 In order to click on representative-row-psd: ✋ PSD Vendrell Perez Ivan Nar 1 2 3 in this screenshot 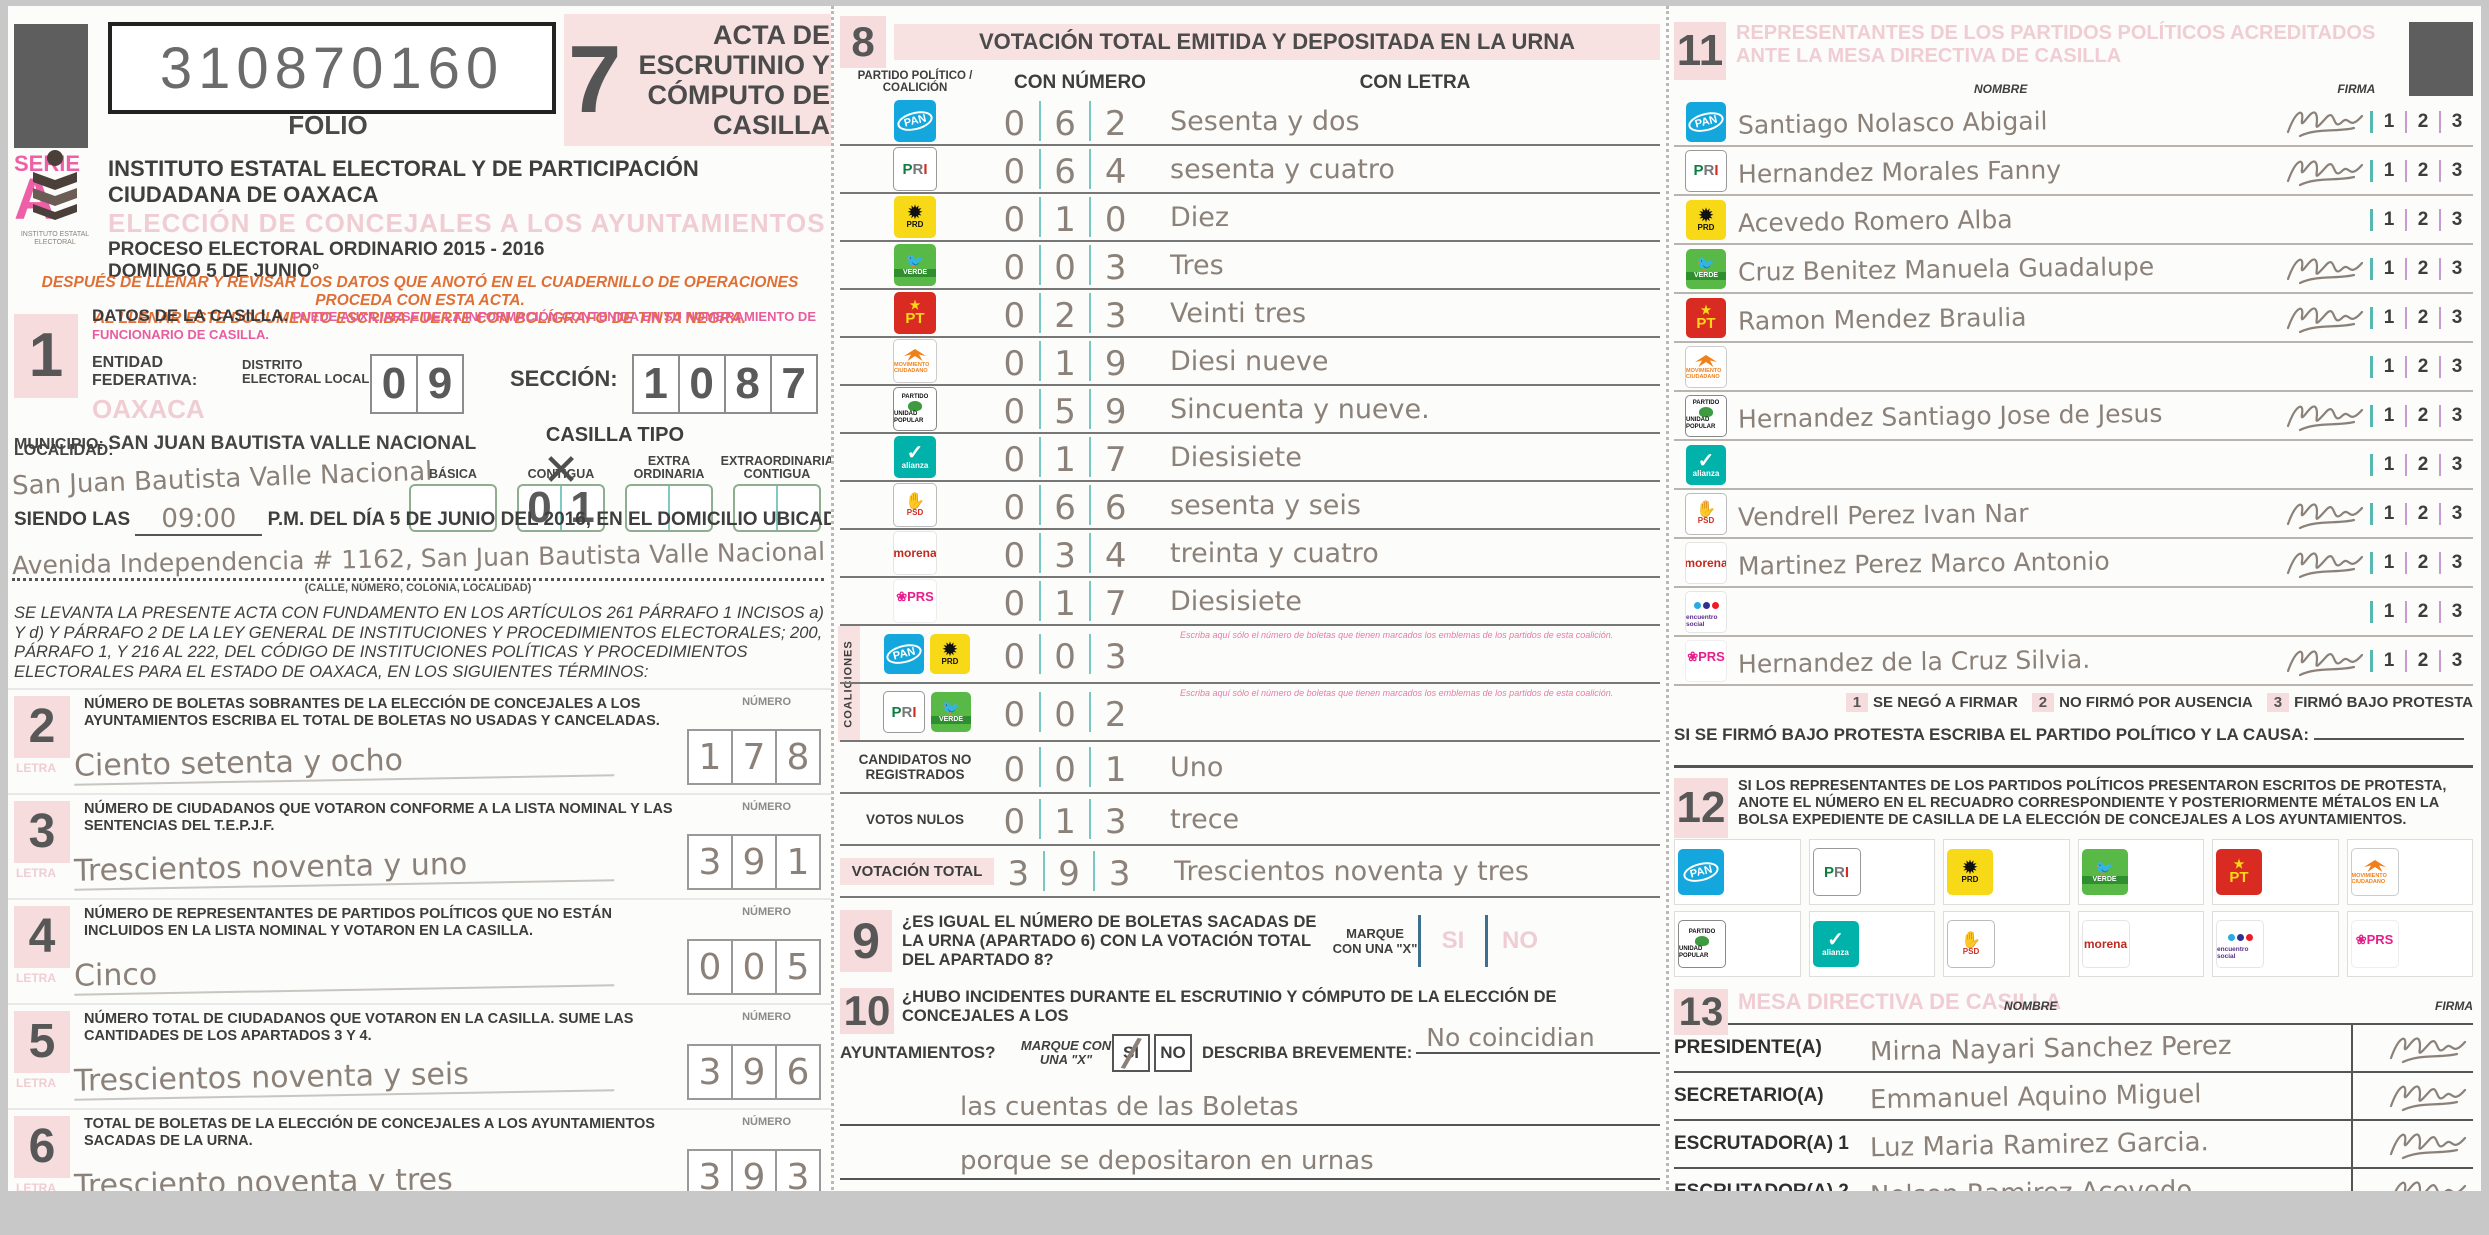, I will do `click(2073, 514)`.